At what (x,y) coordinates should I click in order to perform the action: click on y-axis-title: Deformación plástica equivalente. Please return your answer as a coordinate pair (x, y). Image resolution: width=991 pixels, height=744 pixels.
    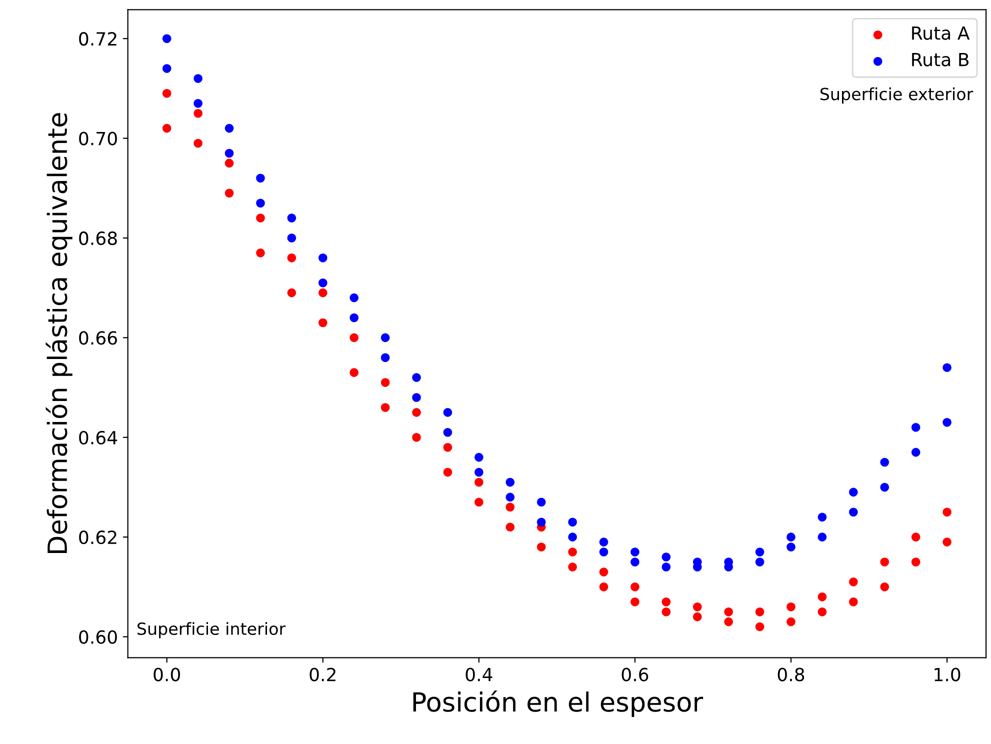
    Looking at the image, I should click on (59, 333).